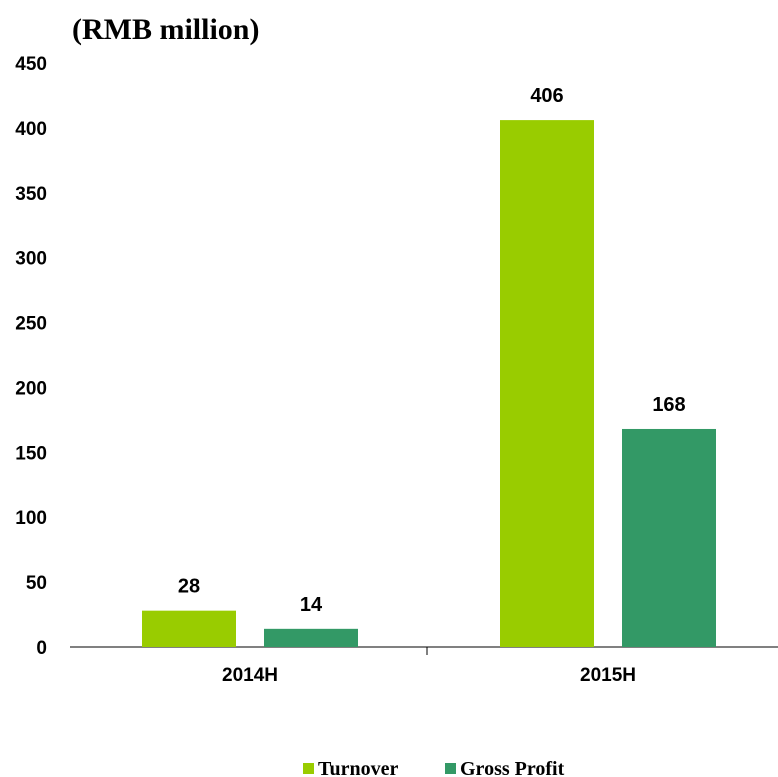  What do you see at coordinates (31, 518) in the screenshot?
I see `y-tick-label: 100` at bounding box center [31, 518].